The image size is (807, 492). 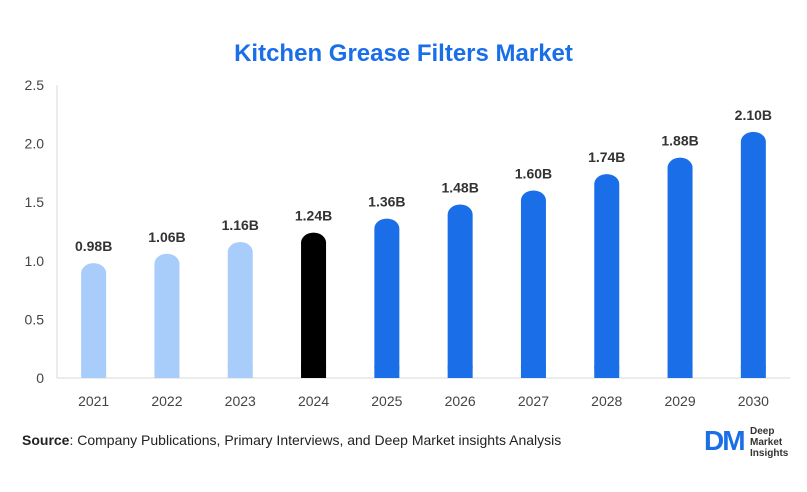 What do you see at coordinates (762, 431) in the screenshot?
I see `logo-line-1: Deep` at bounding box center [762, 431].